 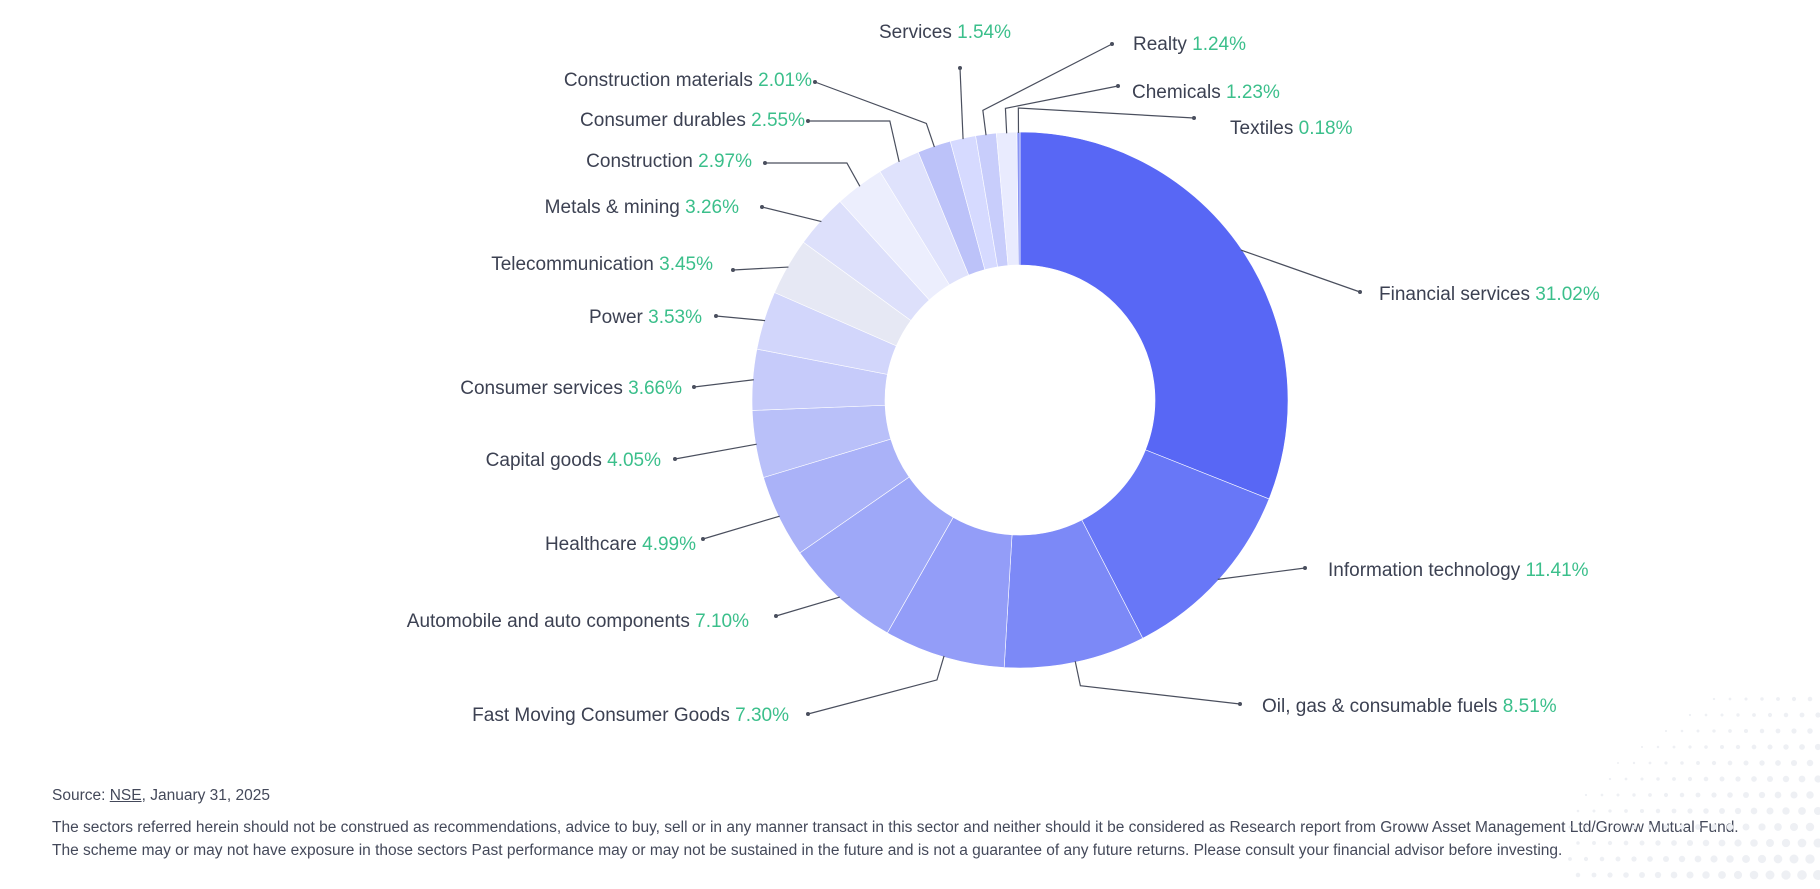 I want to click on slice-label-value: 4.05%, so click(x=634, y=460).